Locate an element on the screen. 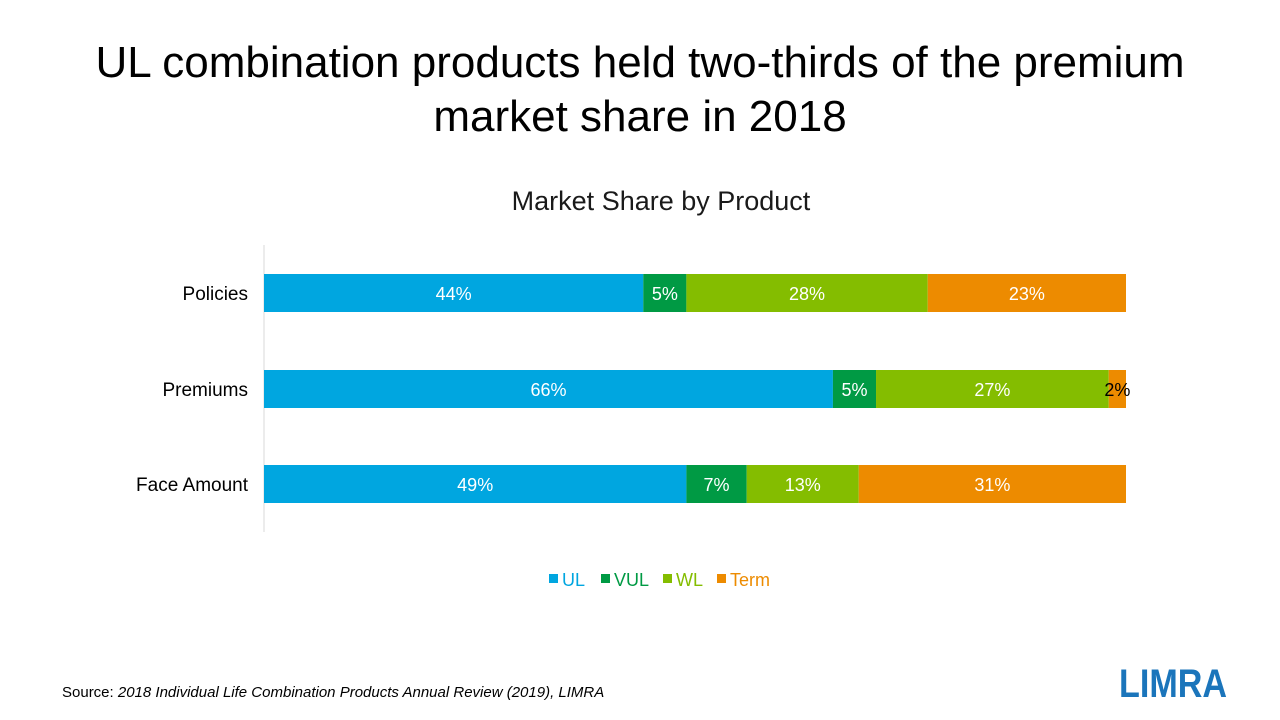 Image resolution: width=1280 pixels, height=720 pixels. data-label-vul: 7% is located at coordinates (717, 485).